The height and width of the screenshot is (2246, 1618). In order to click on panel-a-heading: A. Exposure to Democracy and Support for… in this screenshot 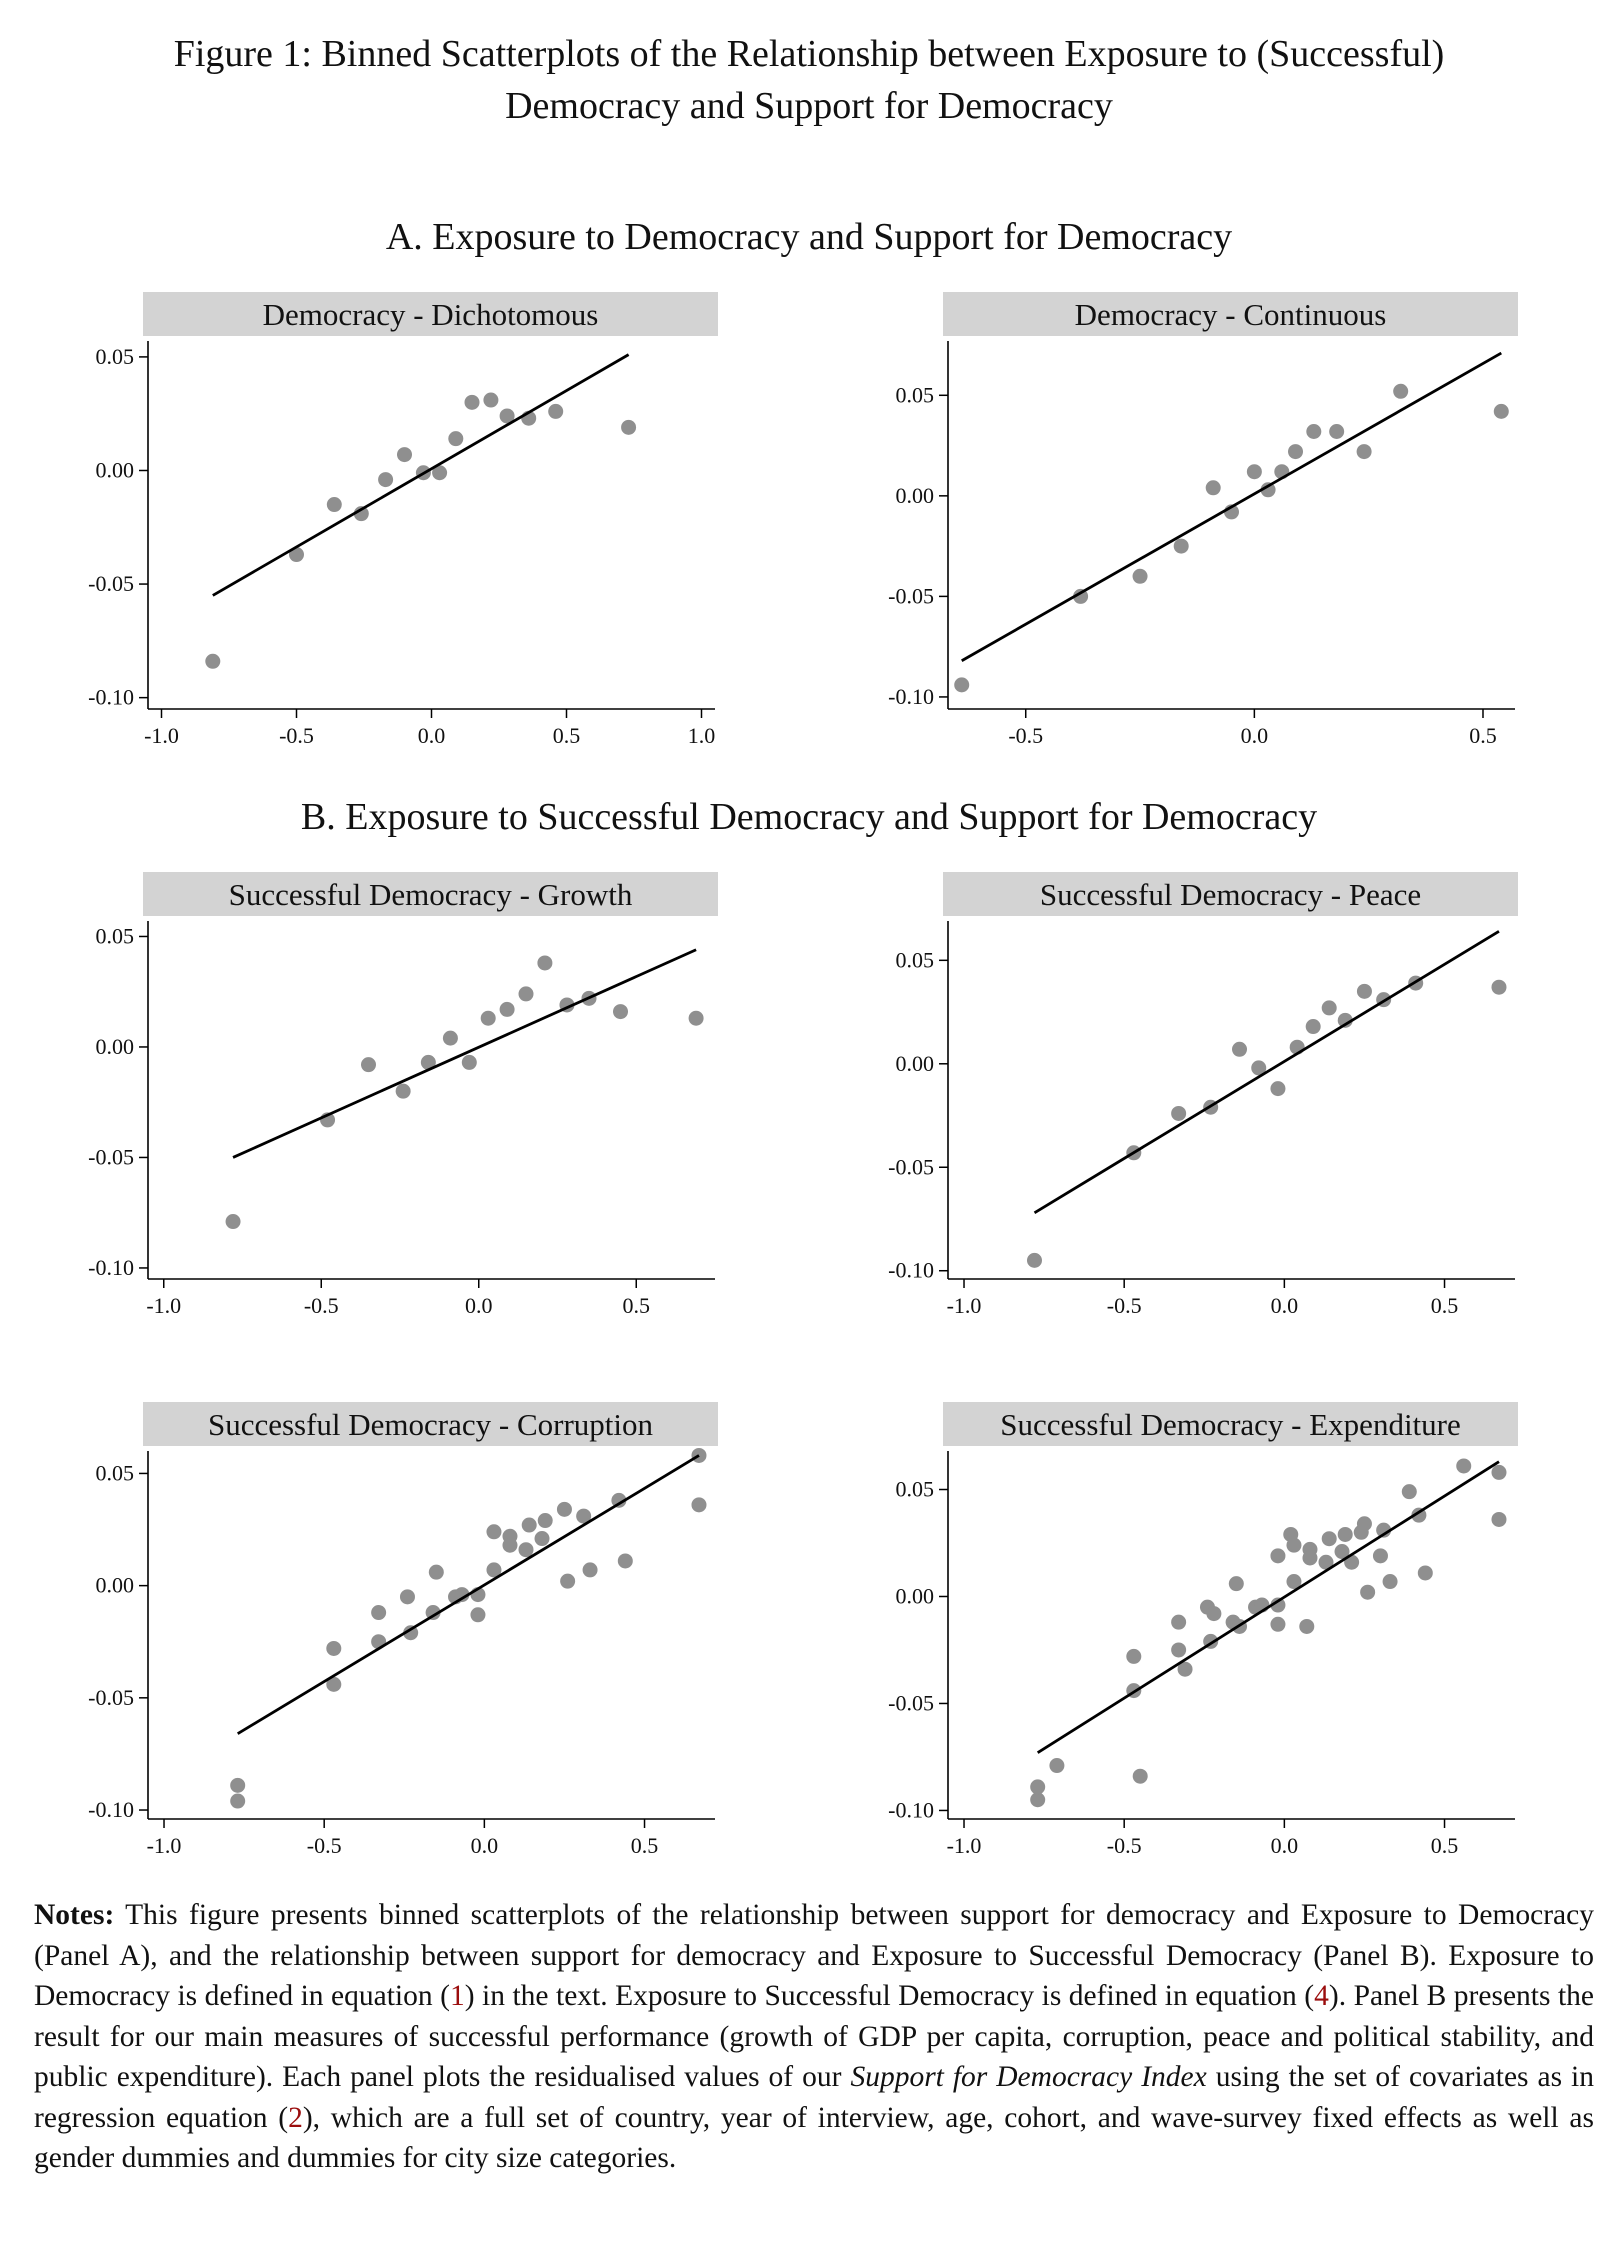, I will do `click(809, 237)`.